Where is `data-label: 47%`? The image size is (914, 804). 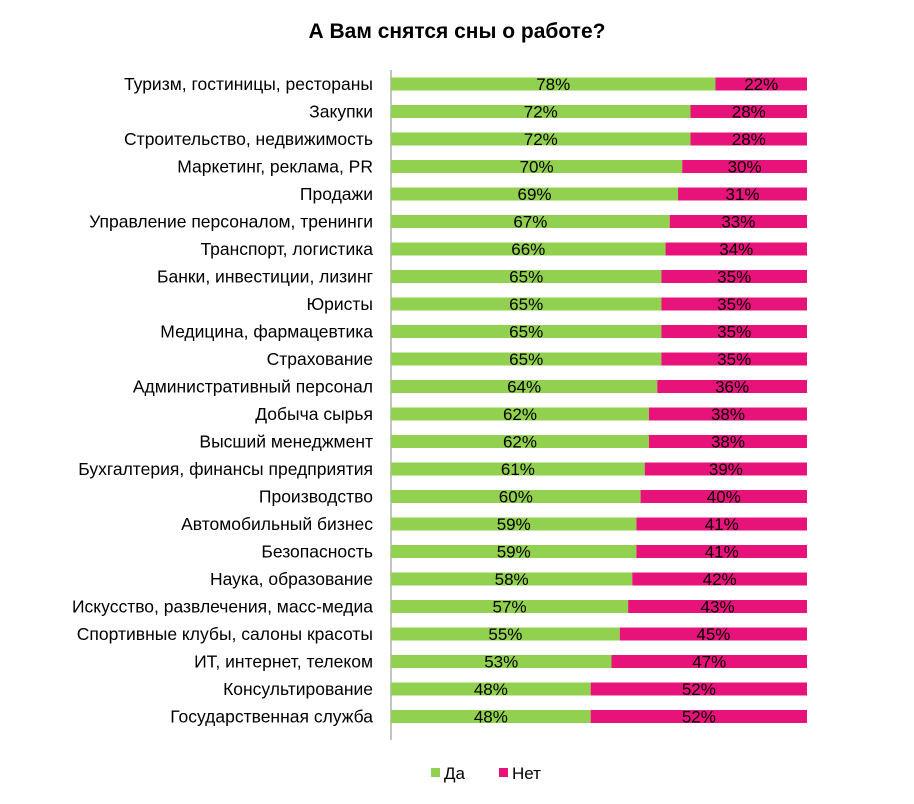 data-label: 47% is located at coordinates (709, 662).